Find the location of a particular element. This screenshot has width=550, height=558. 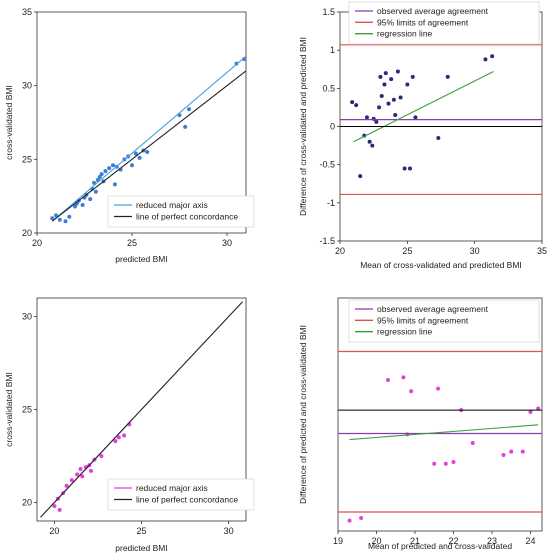

chart1-x-axis-label: predicted BMI is located at coordinates (141, 259).